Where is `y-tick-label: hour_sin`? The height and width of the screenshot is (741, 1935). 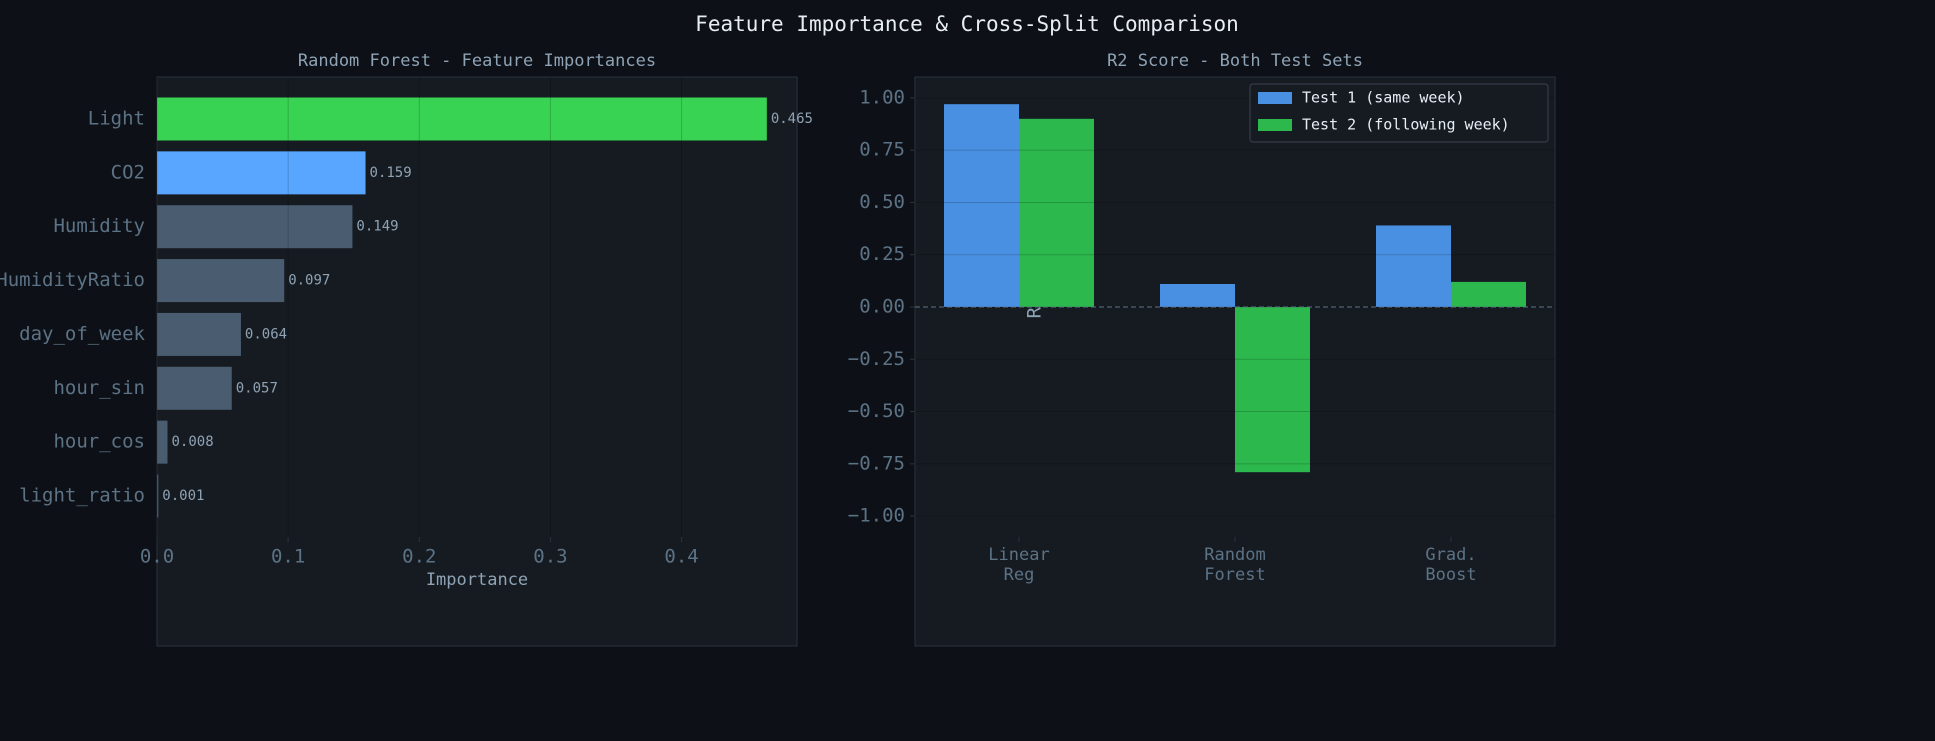 y-tick-label: hour_sin is located at coordinates (99, 388).